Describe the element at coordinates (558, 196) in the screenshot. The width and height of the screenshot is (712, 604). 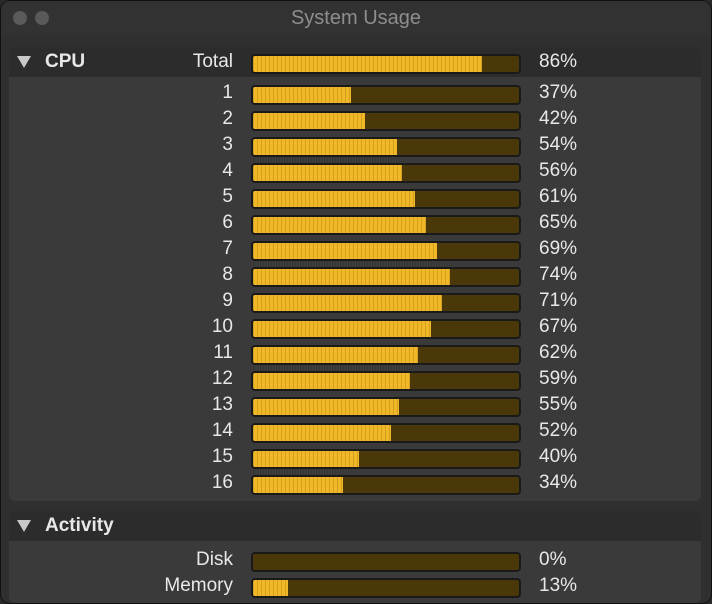
I see `usage-percent: 61%` at that location.